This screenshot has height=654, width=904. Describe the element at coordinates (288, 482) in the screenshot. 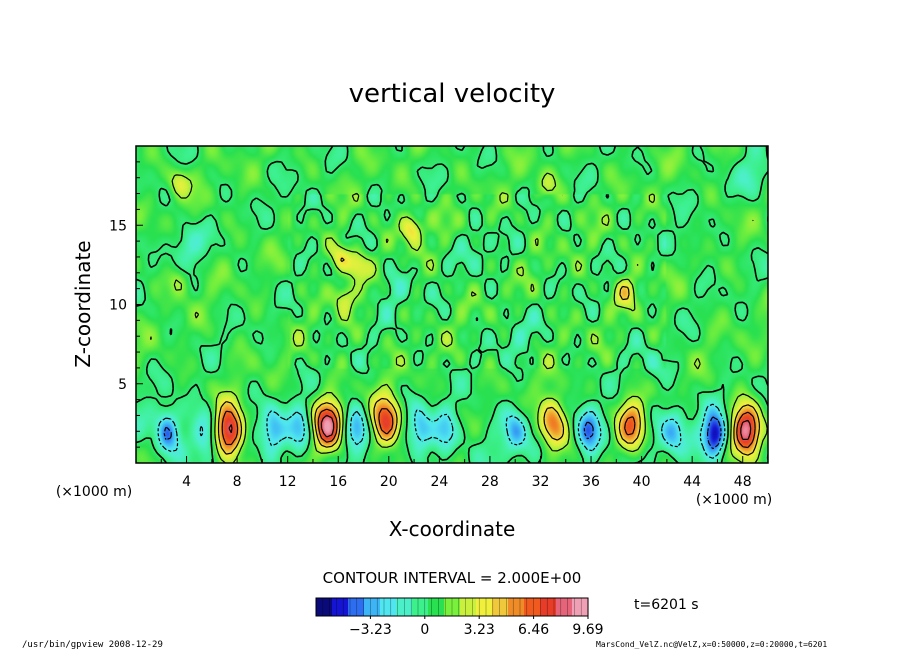

I see `x-tick-label: 12` at that location.